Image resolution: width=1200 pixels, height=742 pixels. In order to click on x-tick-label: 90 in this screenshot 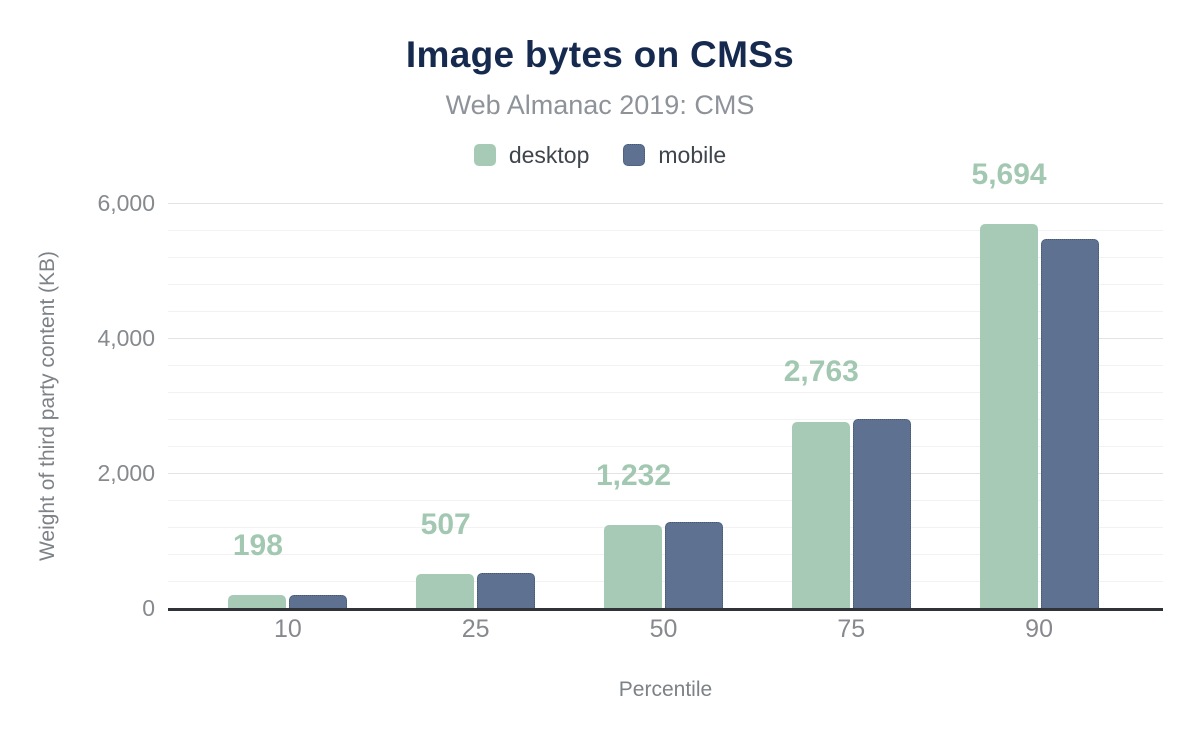, I will do `click(1039, 629)`.